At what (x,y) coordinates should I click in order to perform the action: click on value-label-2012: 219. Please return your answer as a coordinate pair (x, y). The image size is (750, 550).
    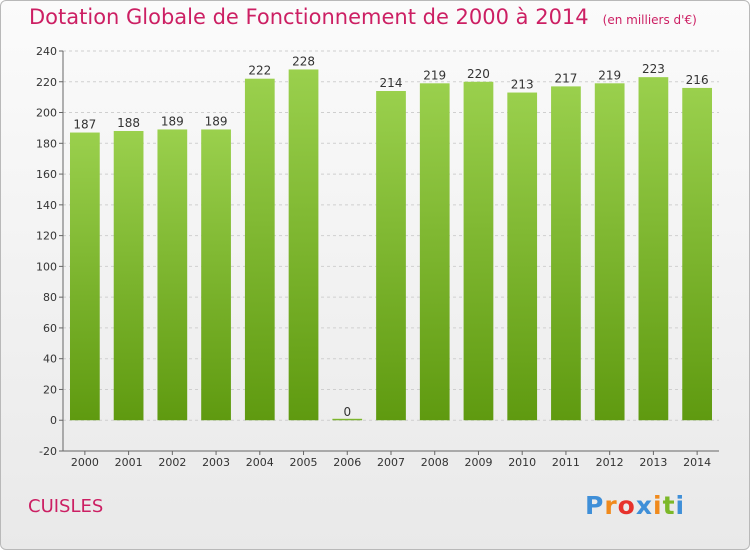
    Looking at the image, I should click on (609, 75).